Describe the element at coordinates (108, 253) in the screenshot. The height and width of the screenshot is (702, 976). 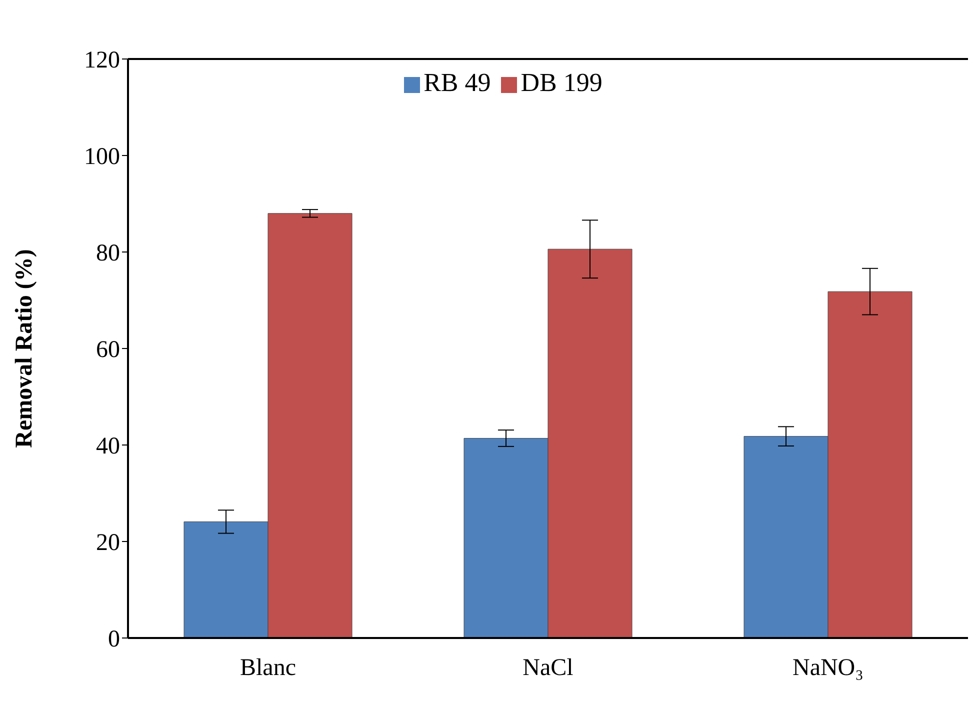
I see `y-tick-label: 80` at that location.